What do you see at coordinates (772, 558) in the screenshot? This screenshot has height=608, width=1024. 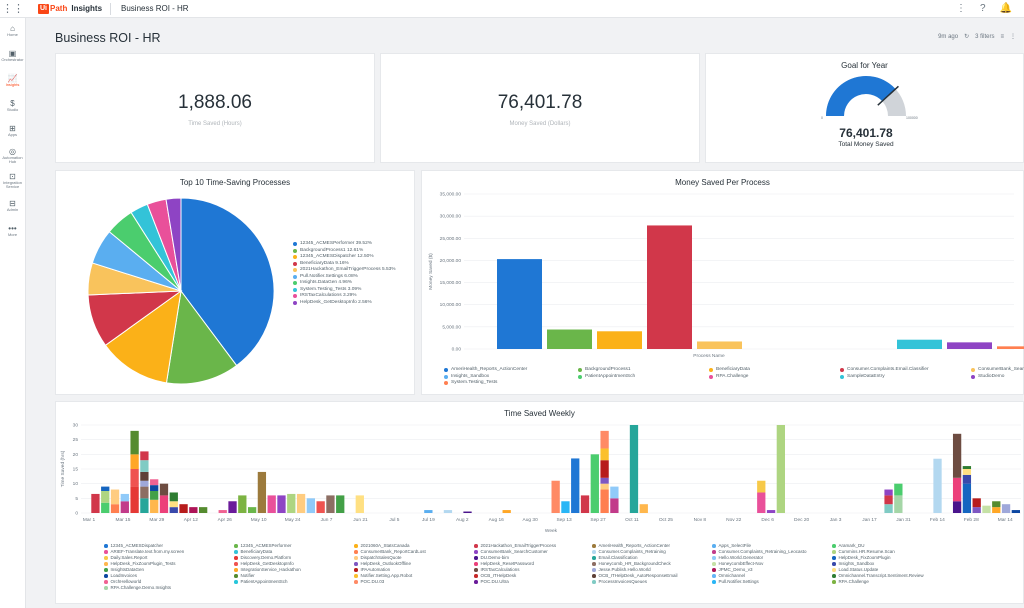 I see `weekly-legend-item: Hello.World.Generator` at bounding box center [772, 558].